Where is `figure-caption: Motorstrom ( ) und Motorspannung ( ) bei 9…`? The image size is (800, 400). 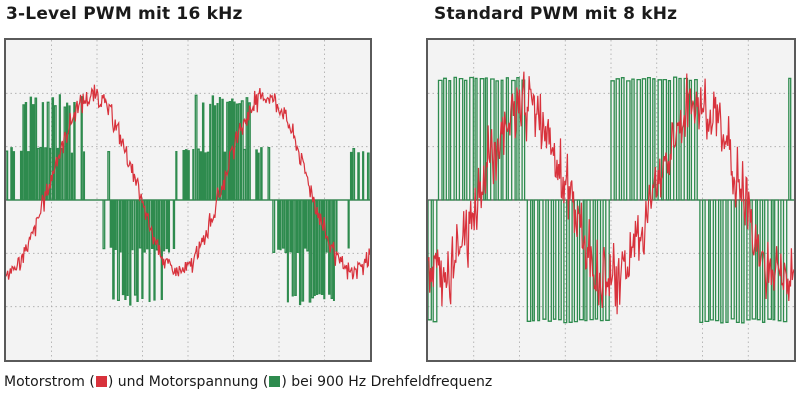
figure-caption: Motorstrom ( ) und Motorspannung ( ) bei 9… is located at coordinates (248, 382).